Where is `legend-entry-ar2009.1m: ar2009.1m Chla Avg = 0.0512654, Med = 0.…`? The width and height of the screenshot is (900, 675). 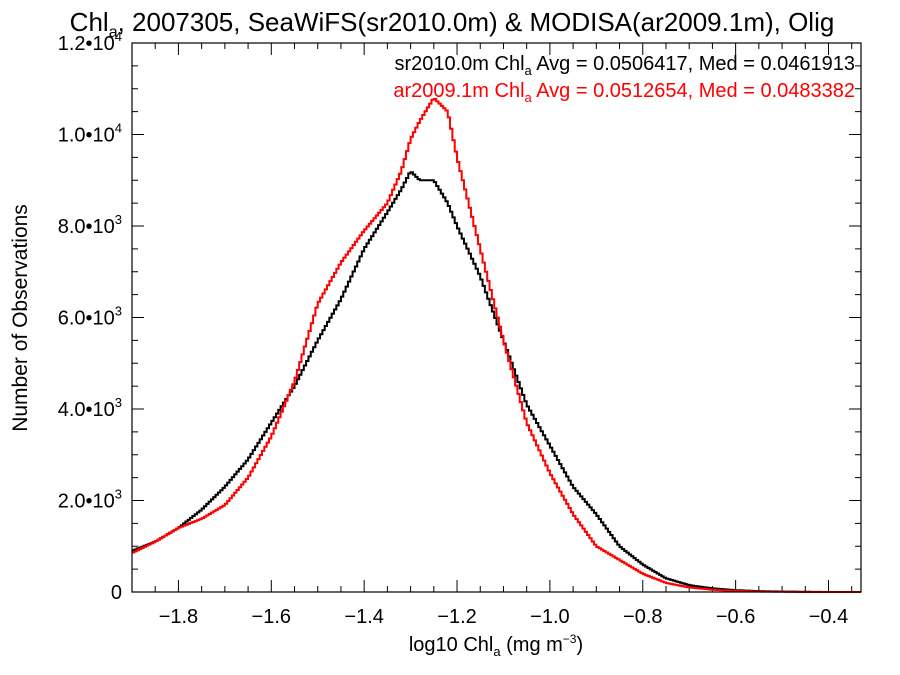 legend-entry-ar2009.1m: ar2009.1m Chla Avg = 0.0512654, Med = 0.… is located at coordinates (624, 92).